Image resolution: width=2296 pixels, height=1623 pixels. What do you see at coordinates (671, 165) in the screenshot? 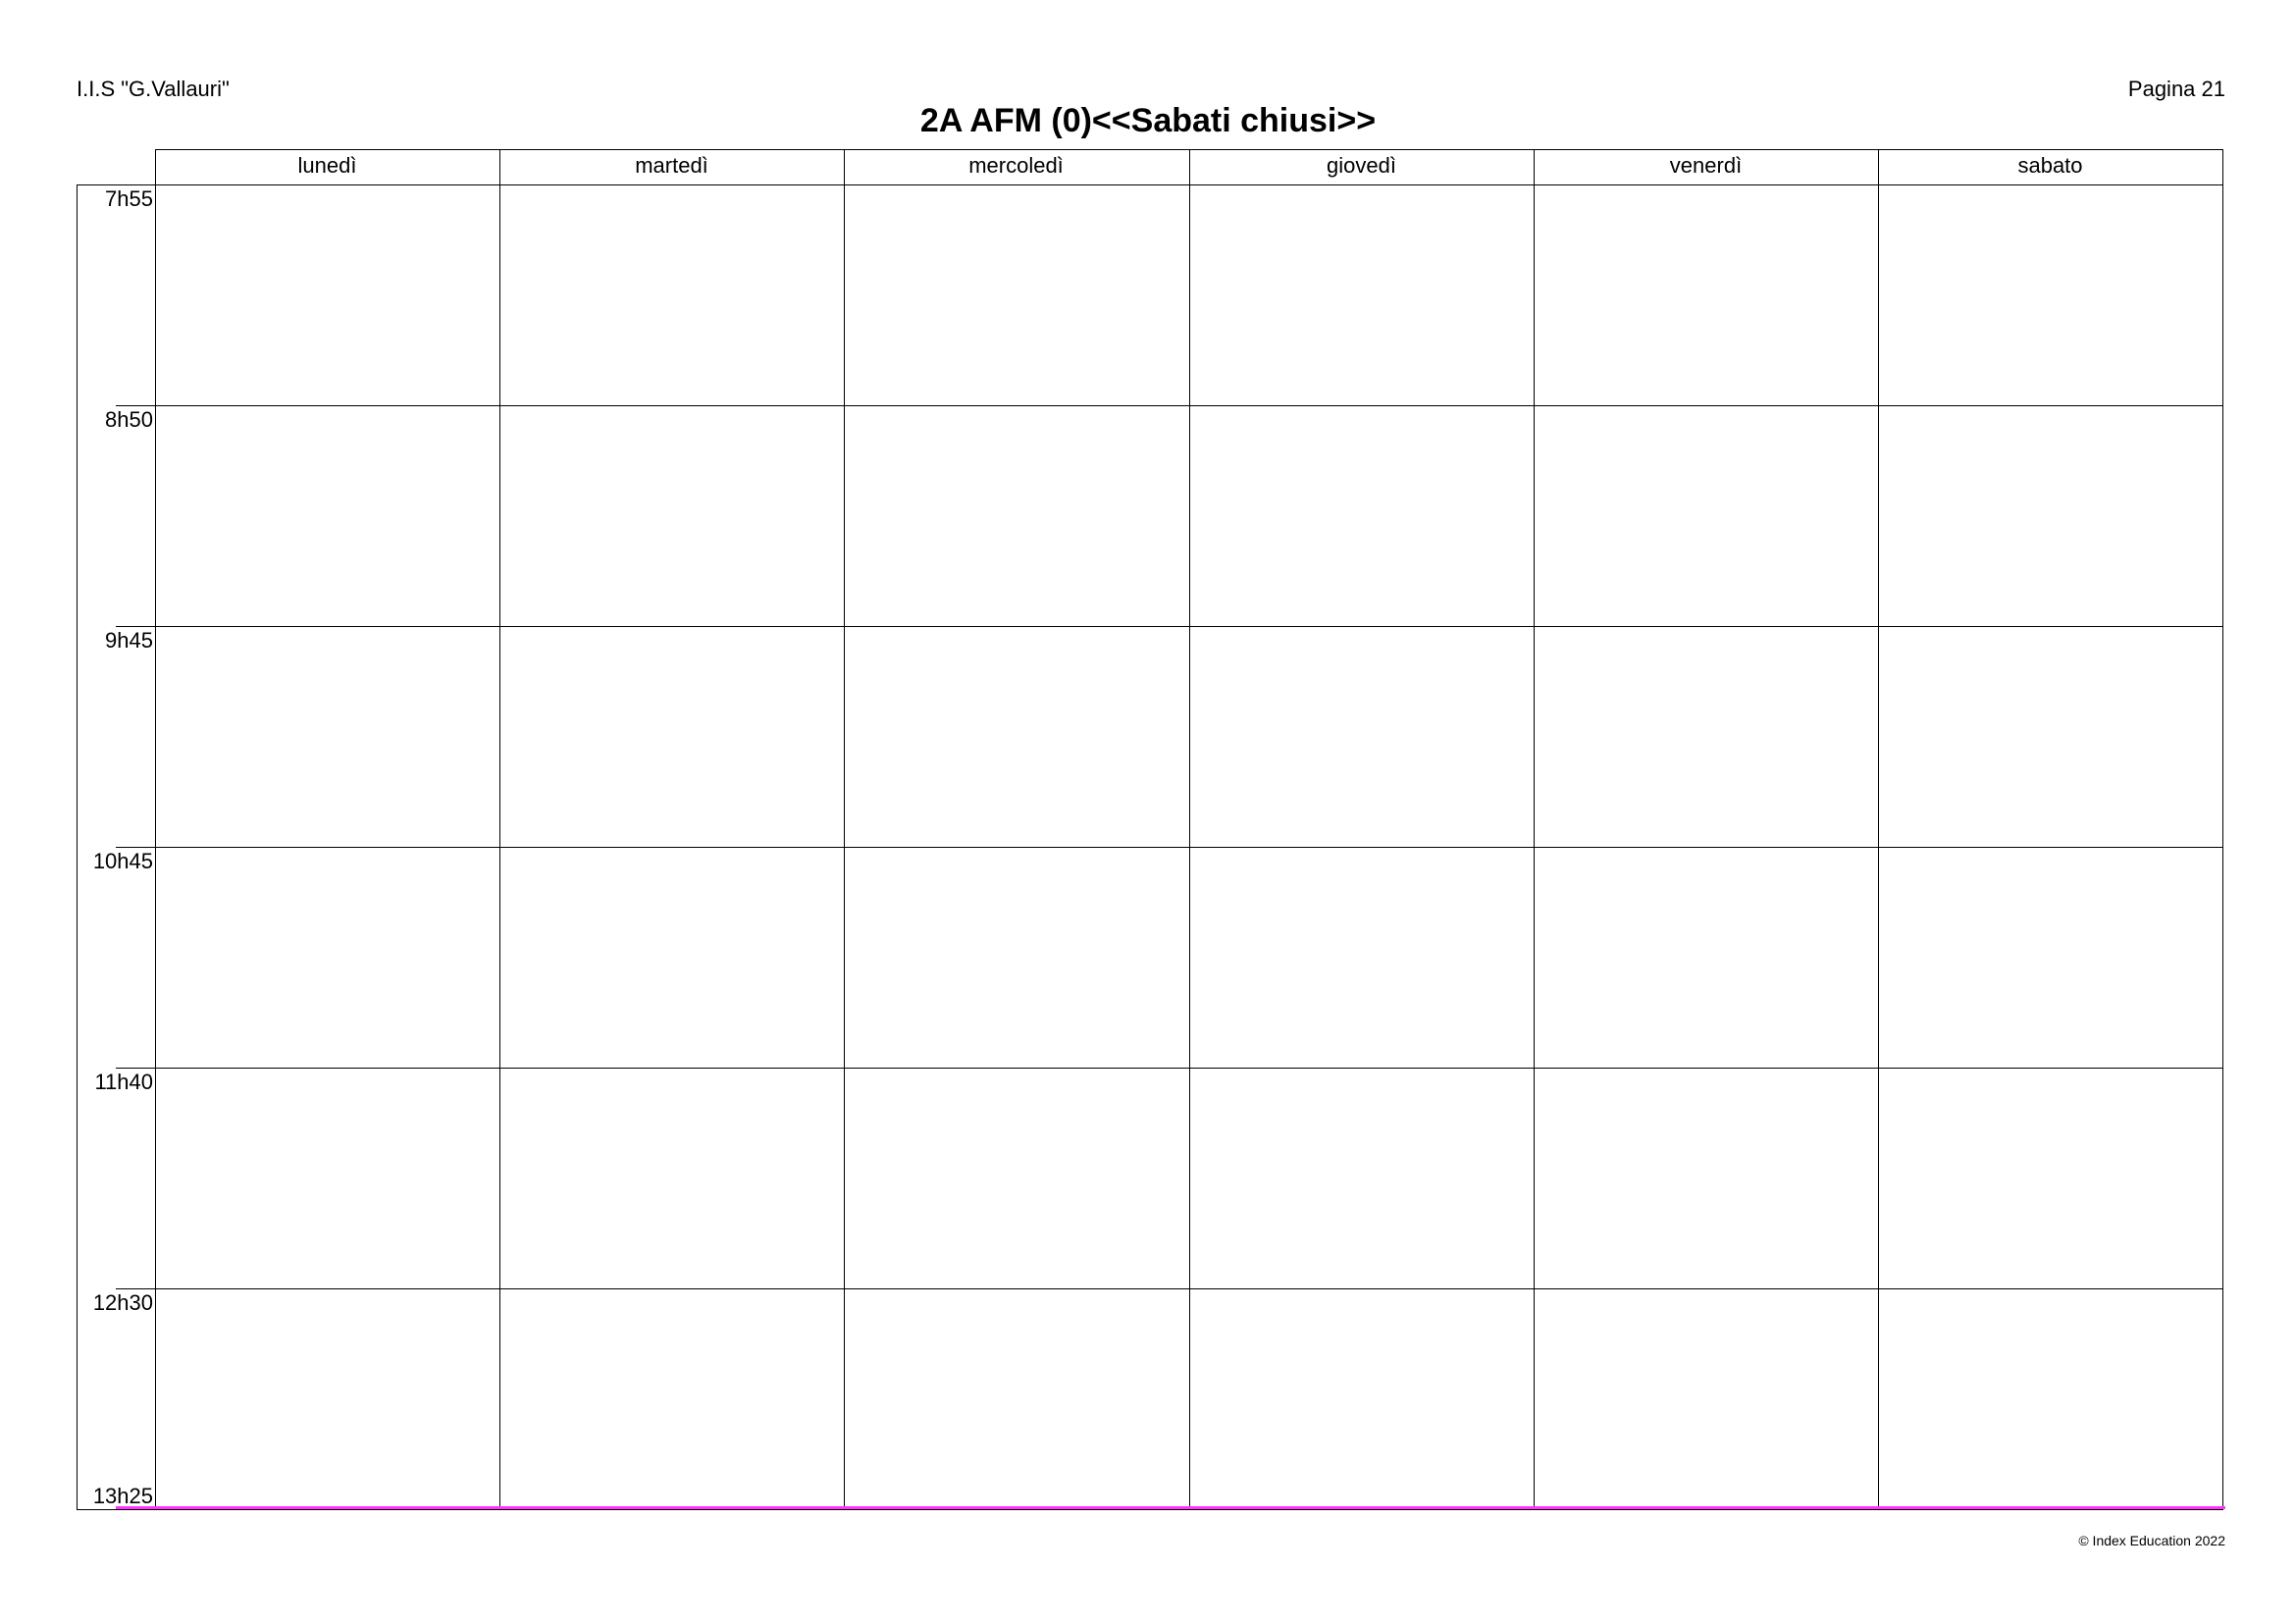
I see `day-header: martedì` at bounding box center [671, 165].